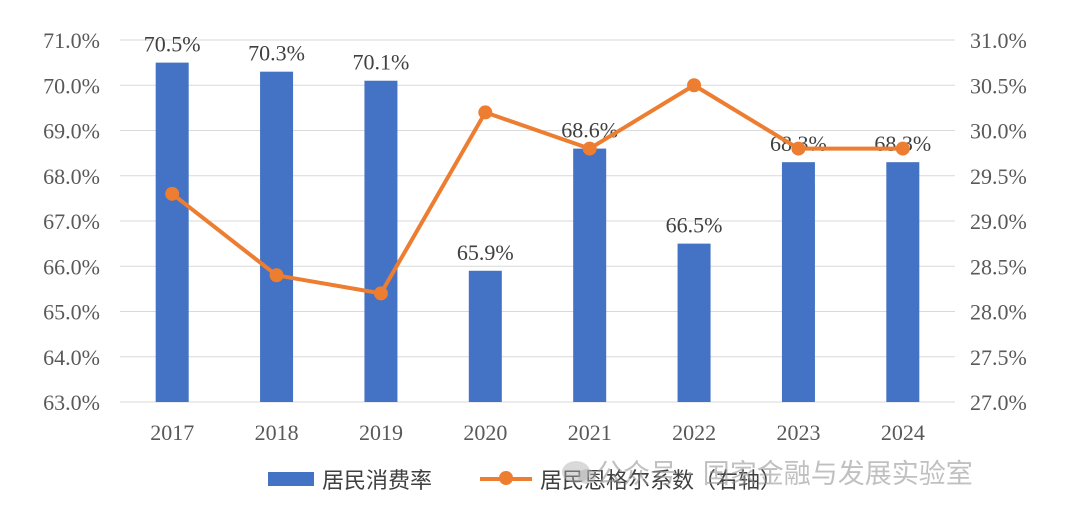  What do you see at coordinates (784, 474) in the screenshot?
I see `watermark-text: 公众号 · 国家金融与发展实验室` at bounding box center [784, 474].